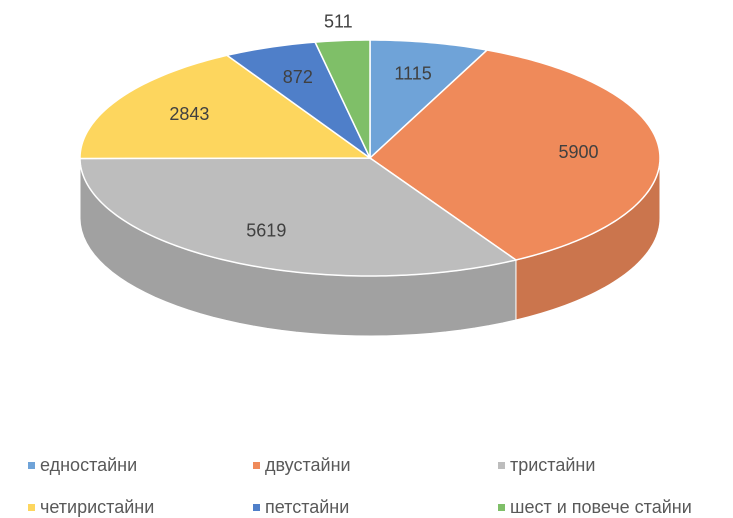  What do you see at coordinates (338, 22) in the screenshot?
I see `data-label: 511` at bounding box center [338, 22].